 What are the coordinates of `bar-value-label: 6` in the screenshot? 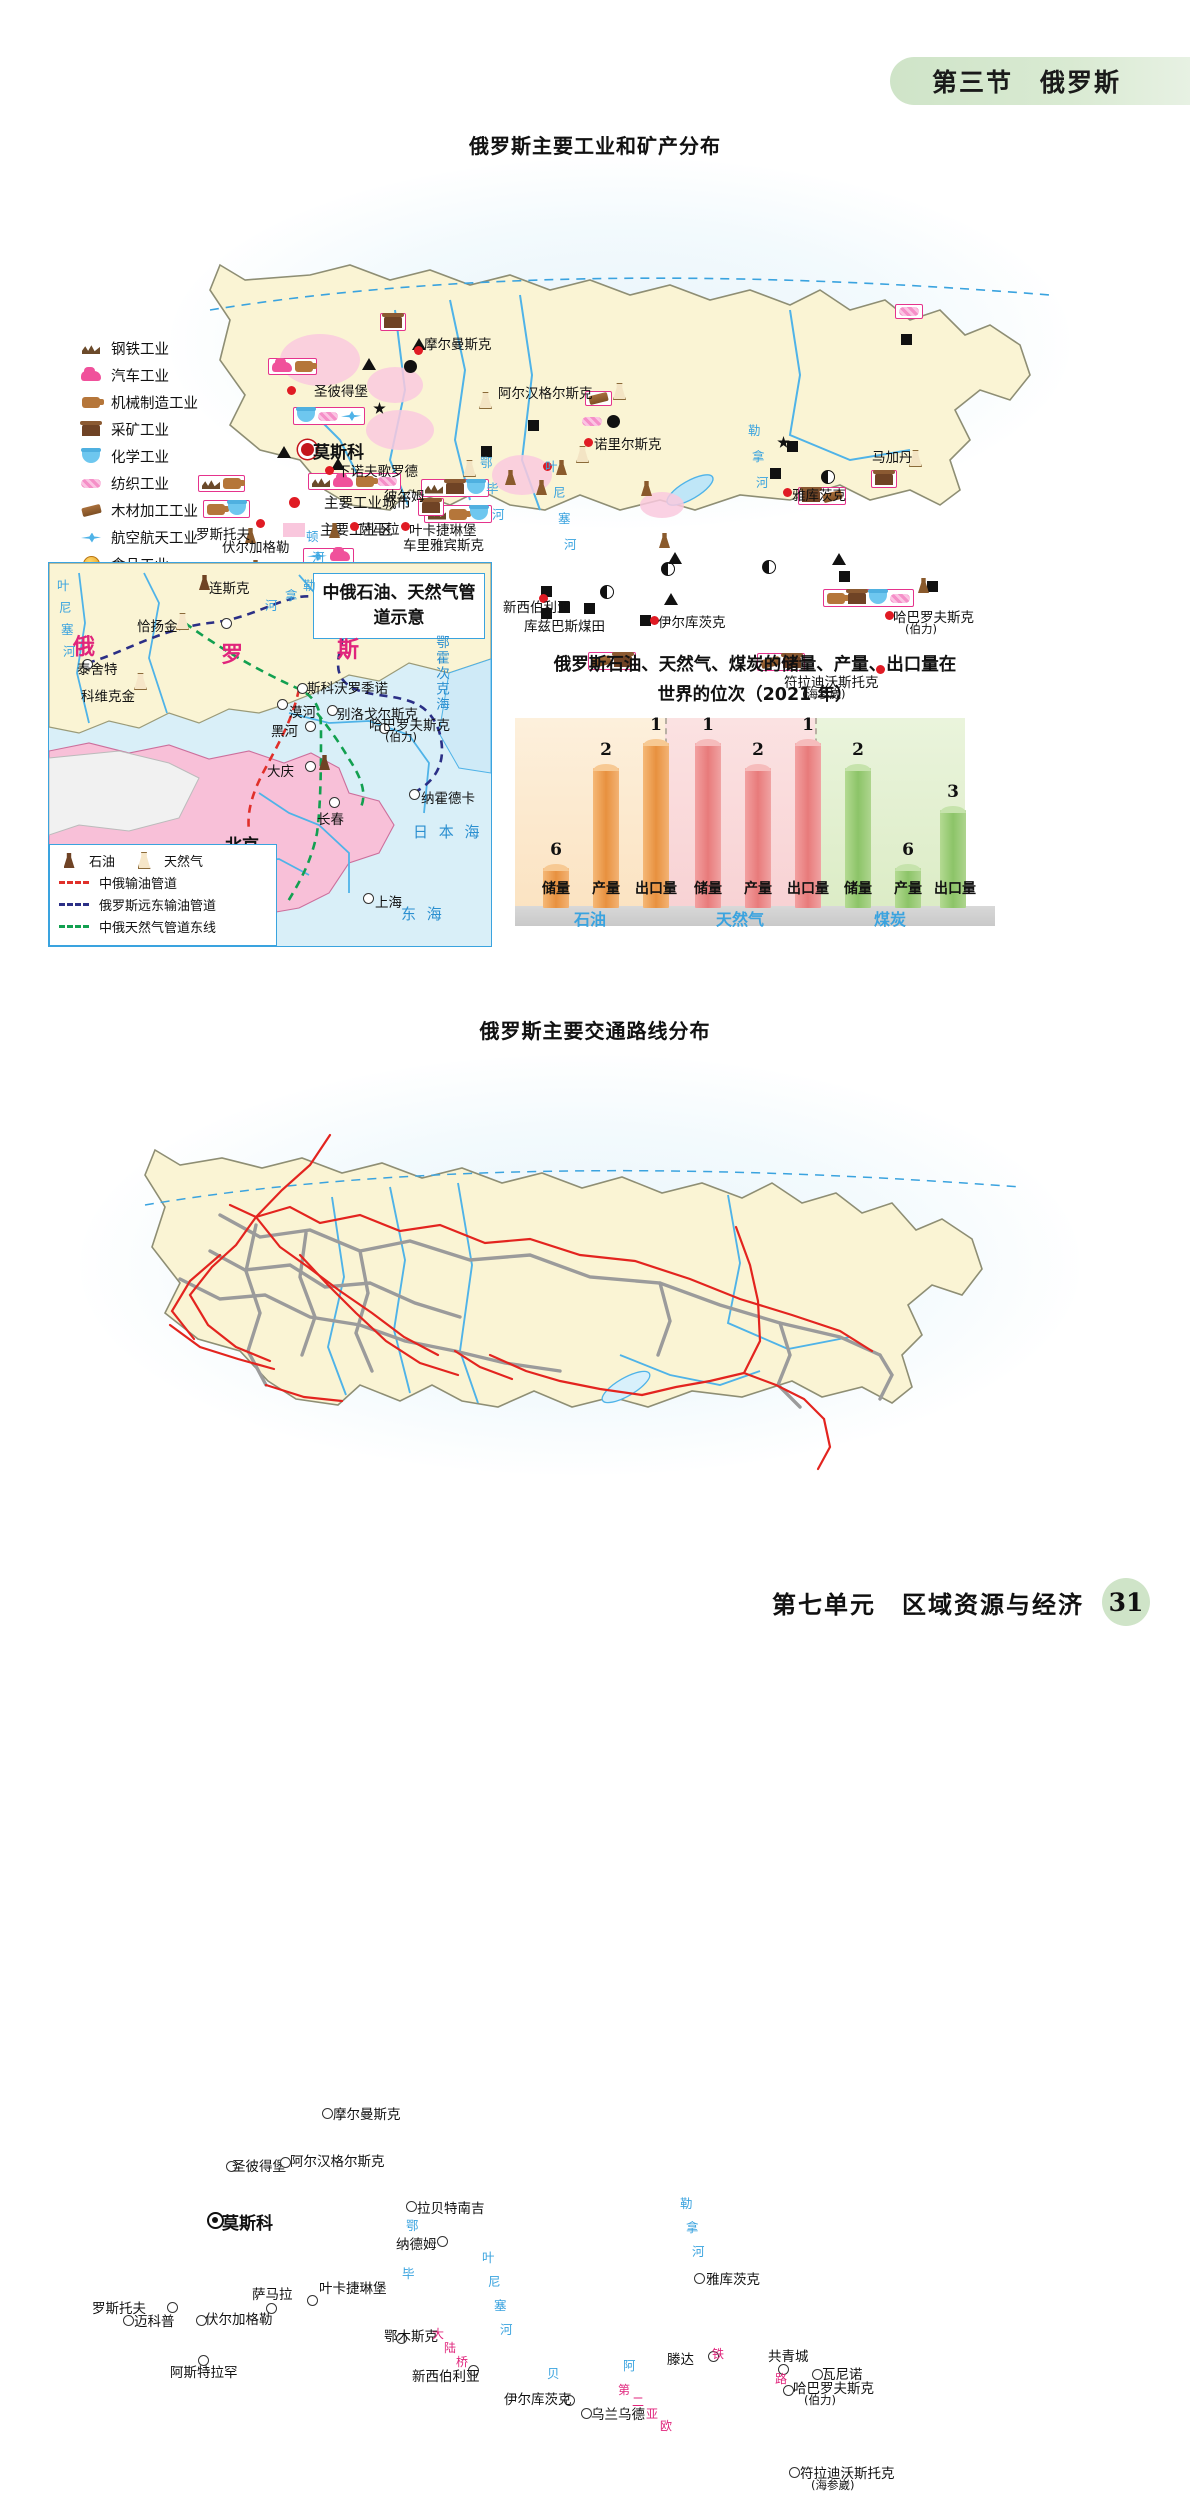 It's located at (908, 850).